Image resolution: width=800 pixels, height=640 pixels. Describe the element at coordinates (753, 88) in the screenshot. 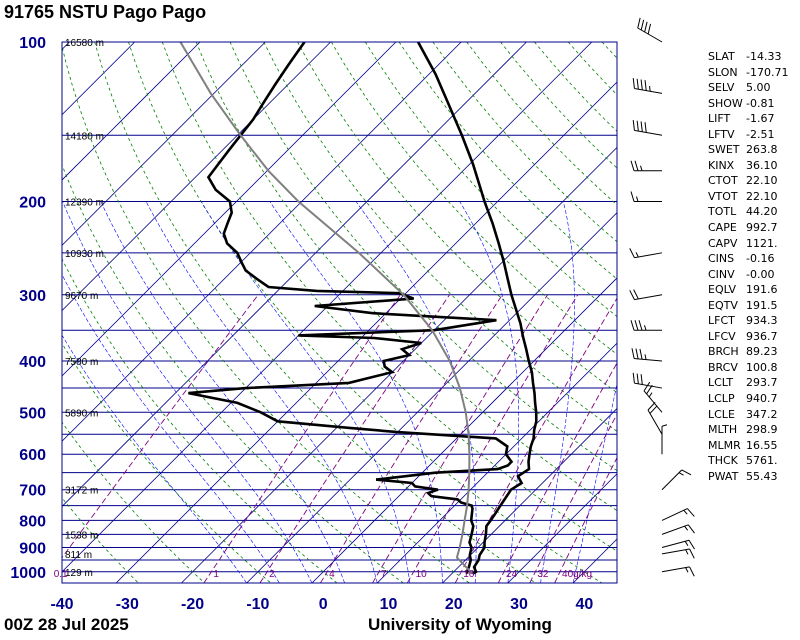

I see `stat-row: SELV 5.00` at that location.